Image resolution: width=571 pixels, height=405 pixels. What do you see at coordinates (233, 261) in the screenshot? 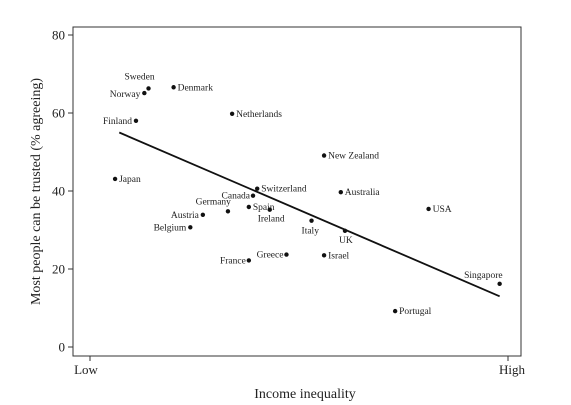
I see `point-label: France` at bounding box center [233, 261].